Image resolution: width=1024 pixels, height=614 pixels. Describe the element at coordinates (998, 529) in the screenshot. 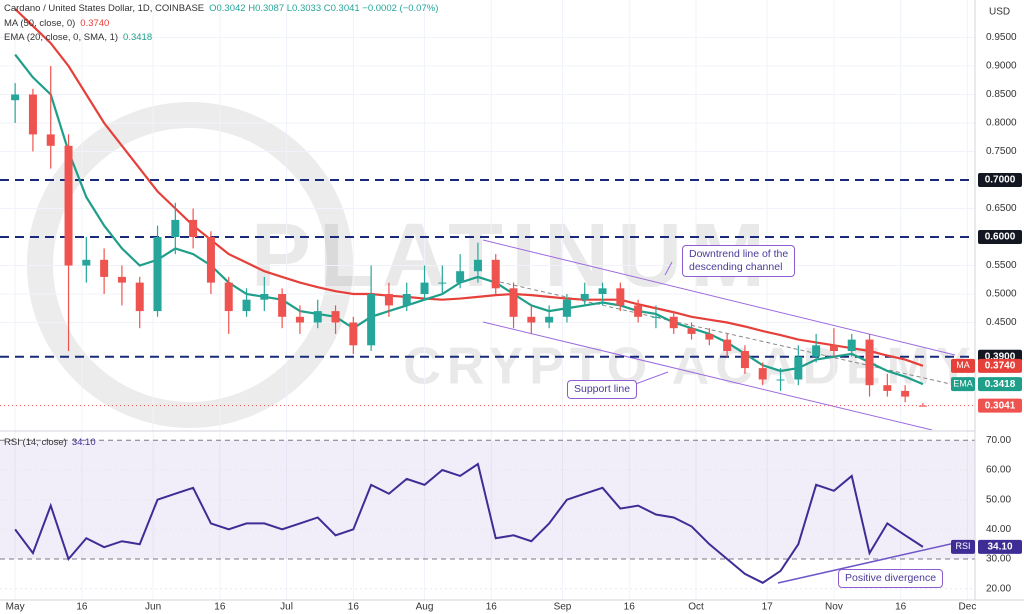

I see `y-tick-label: 40.00` at that location.